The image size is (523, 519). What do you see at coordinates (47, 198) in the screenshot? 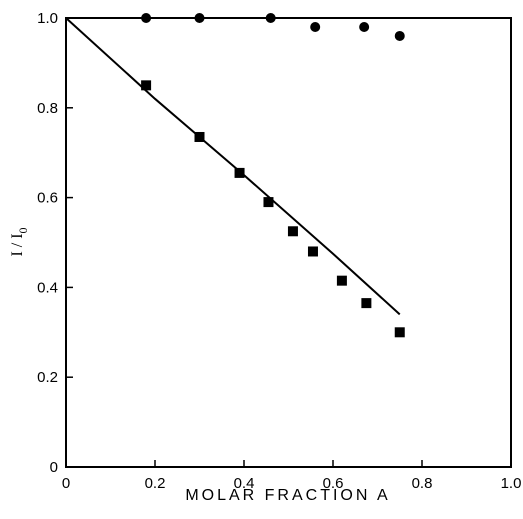
I see `y-tick-label: 0.6` at bounding box center [47, 198].